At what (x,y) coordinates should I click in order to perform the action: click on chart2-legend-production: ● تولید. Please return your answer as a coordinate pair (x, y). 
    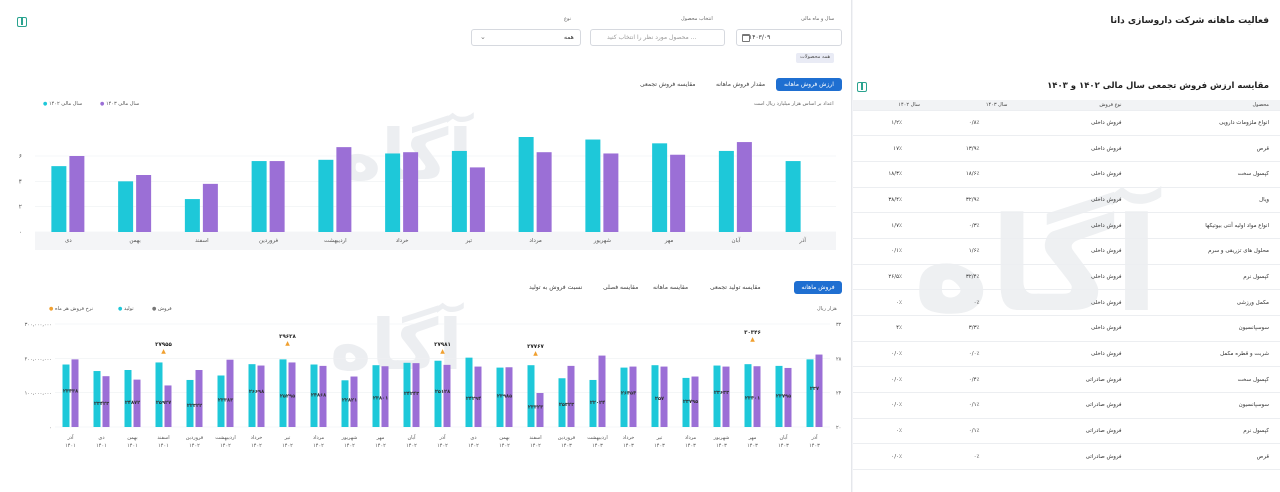
    Looking at the image, I should click on (126, 309).